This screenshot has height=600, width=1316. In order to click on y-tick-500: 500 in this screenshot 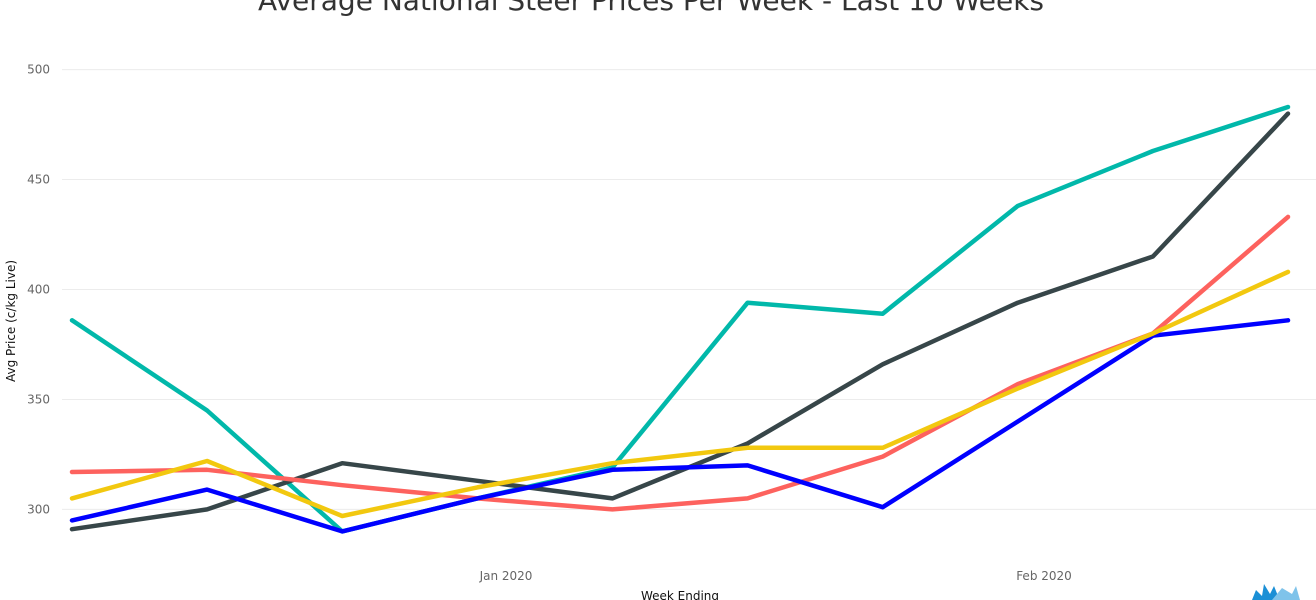, I will do `click(38, 70)`.